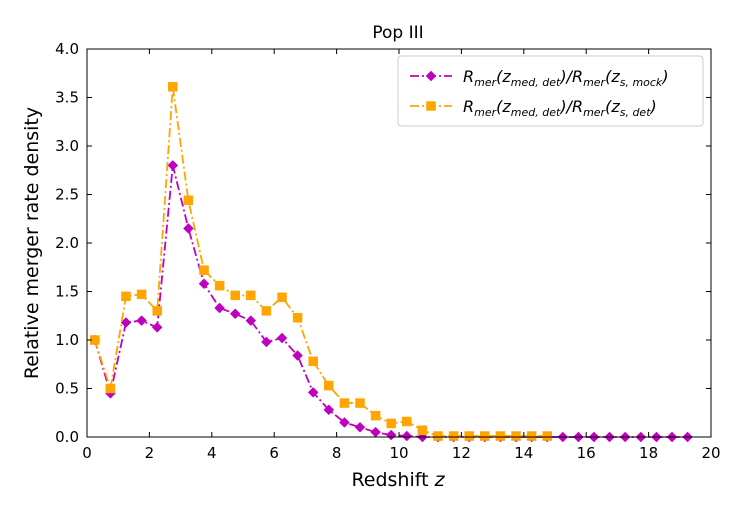 The width and height of the screenshot is (747, 514). What do you see at coordinates (150, 453) in the screenshot?
I see `x-tick-label: 2` at bounding box center [150, 453].